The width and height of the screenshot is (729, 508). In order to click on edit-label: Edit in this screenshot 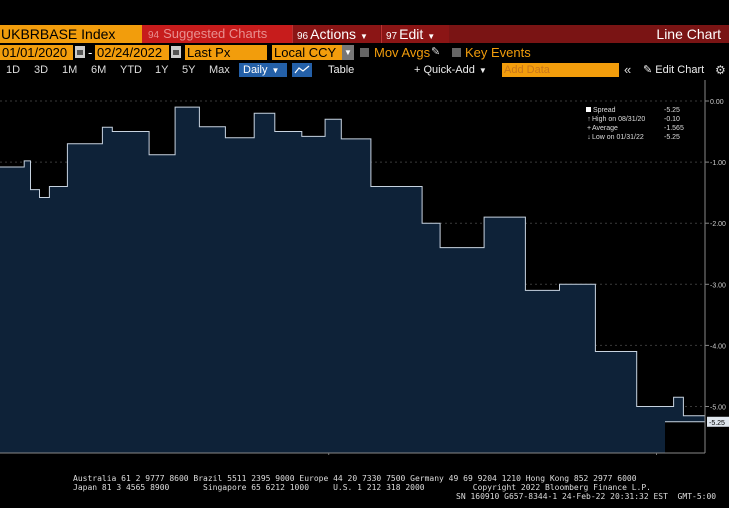, I will do `click(411, 34)`.